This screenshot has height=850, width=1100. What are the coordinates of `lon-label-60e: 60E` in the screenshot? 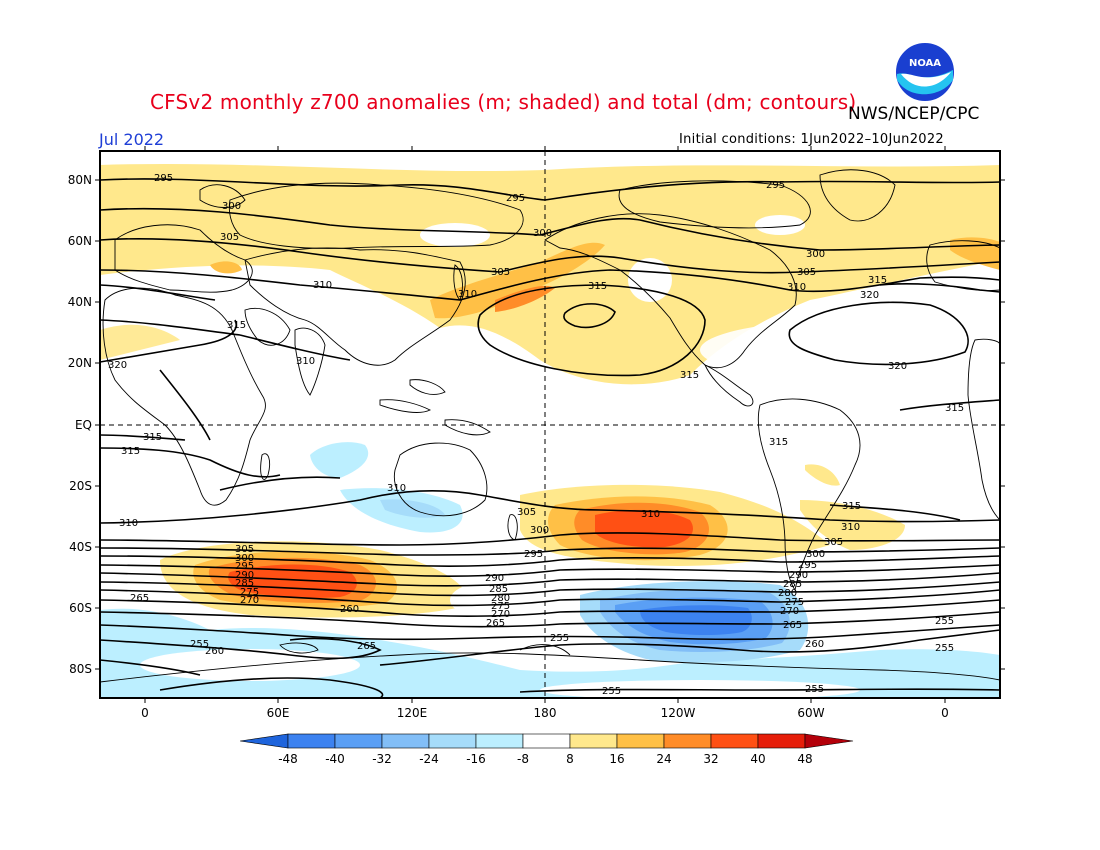 It's located at (278, 713).